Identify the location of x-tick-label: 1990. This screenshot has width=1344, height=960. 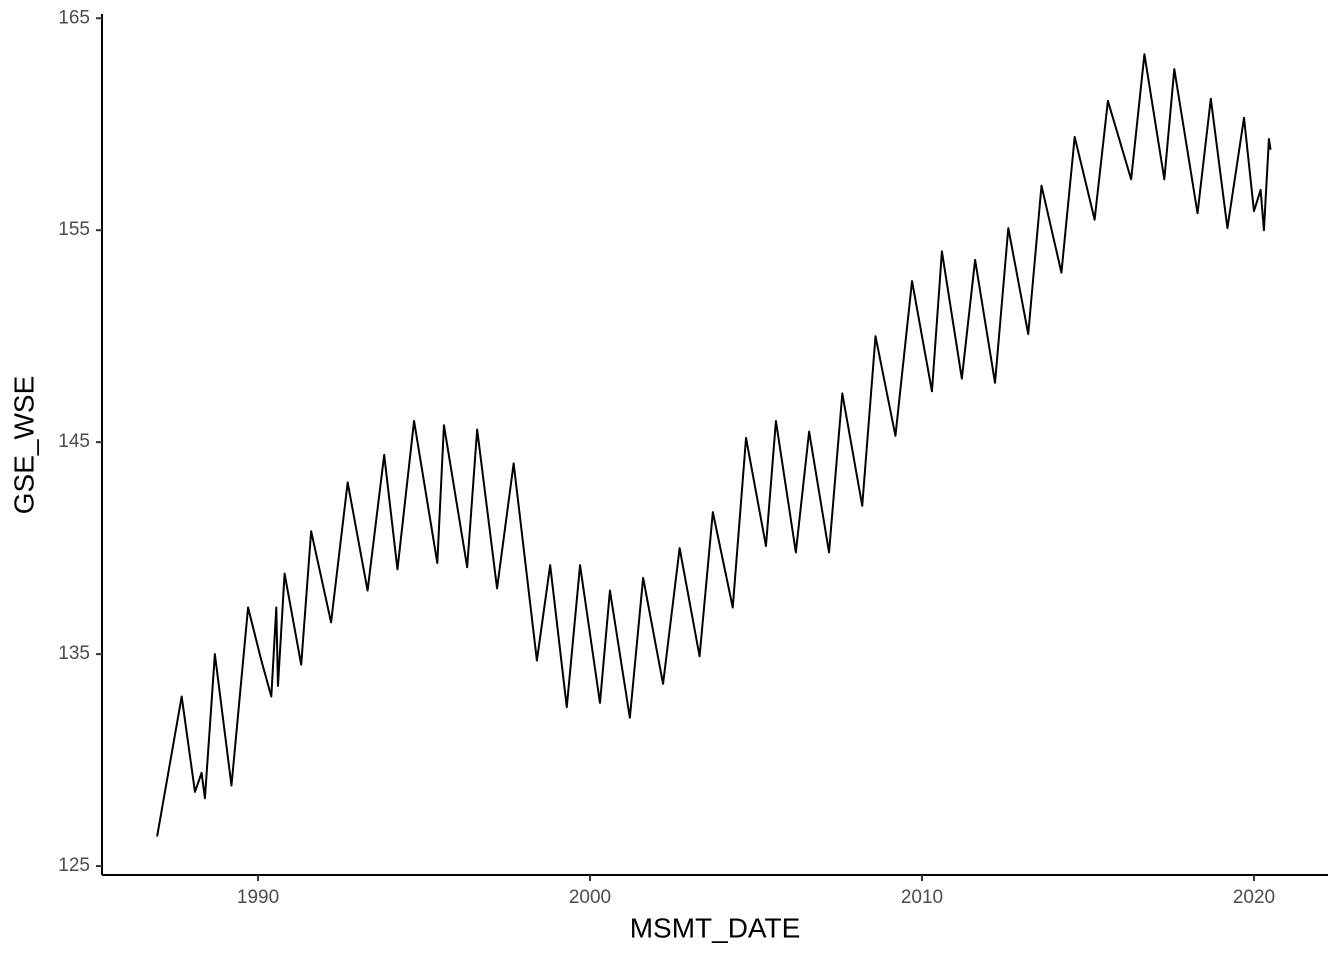
(258, 897).